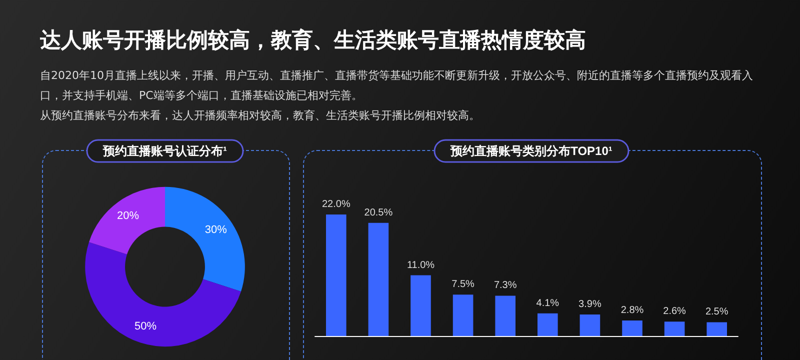 The image size is (800, 360). Describe the element at coordinates (590, 304) in the screenshot. I see `data-label: 3.9%` at that location.